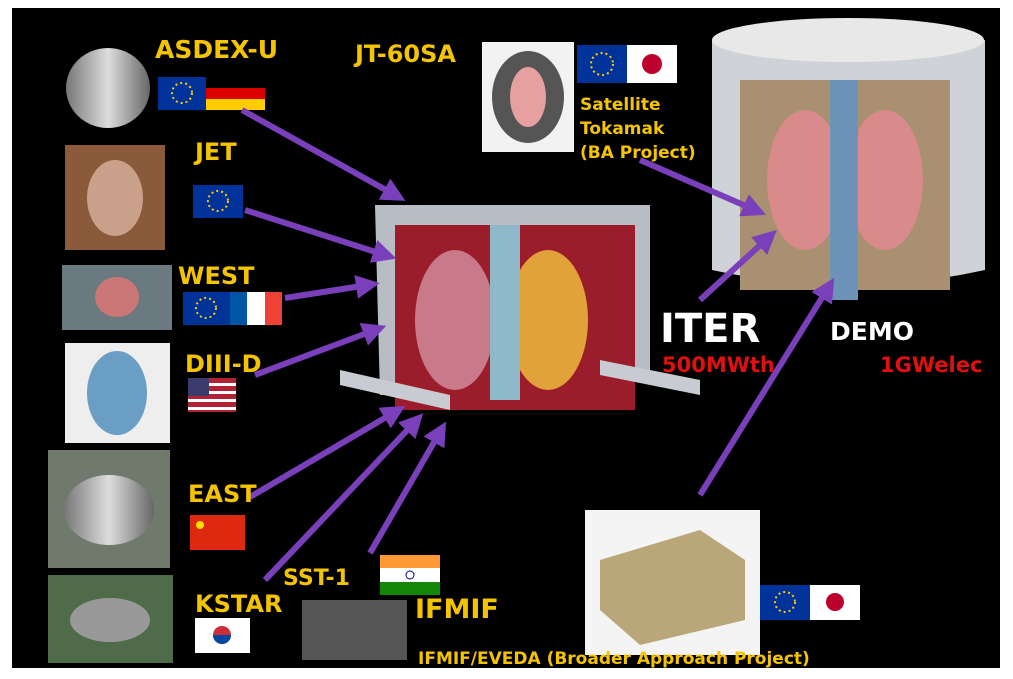  Describe the element at coordinates (638, 153) in the screenshot. I see `jt60sa-note: (BA Project)` at that location.